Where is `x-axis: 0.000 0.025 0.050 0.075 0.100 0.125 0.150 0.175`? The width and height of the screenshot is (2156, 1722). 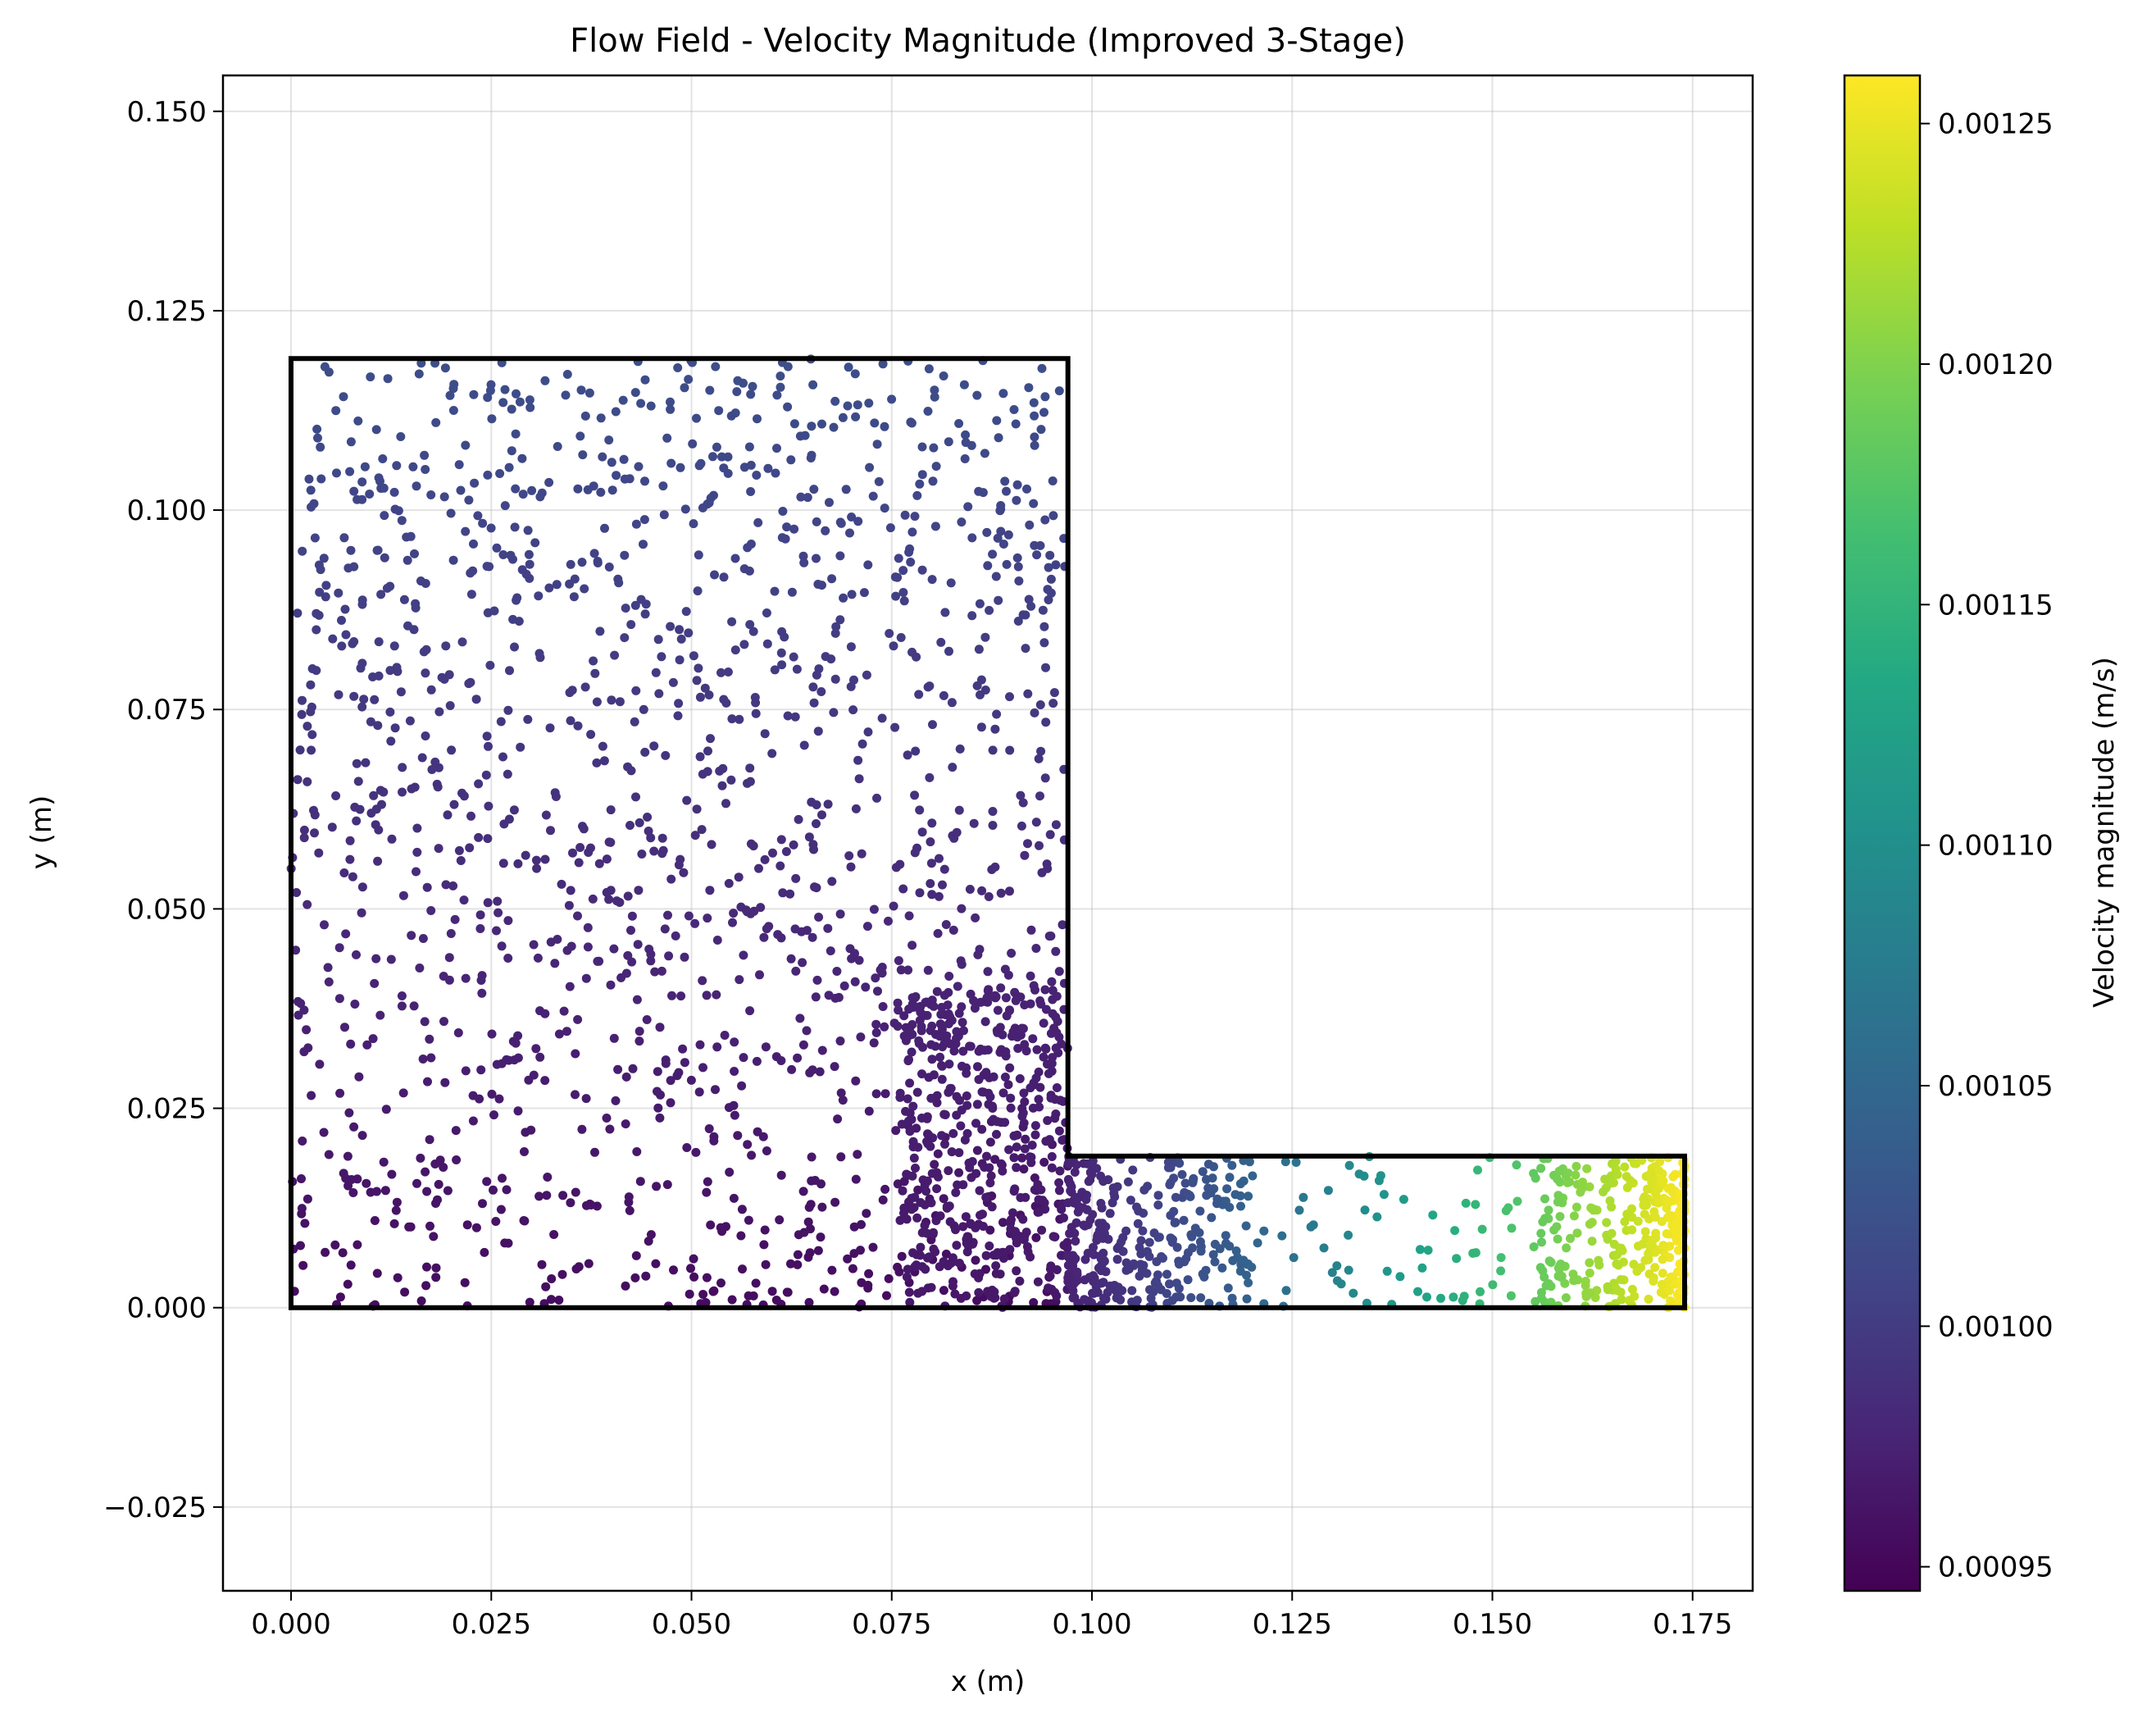
x-axis: 0.000 0.025 0.050 0.075 0.100 0.125 0.150 0.175 is located at coordinates (991, 1616).